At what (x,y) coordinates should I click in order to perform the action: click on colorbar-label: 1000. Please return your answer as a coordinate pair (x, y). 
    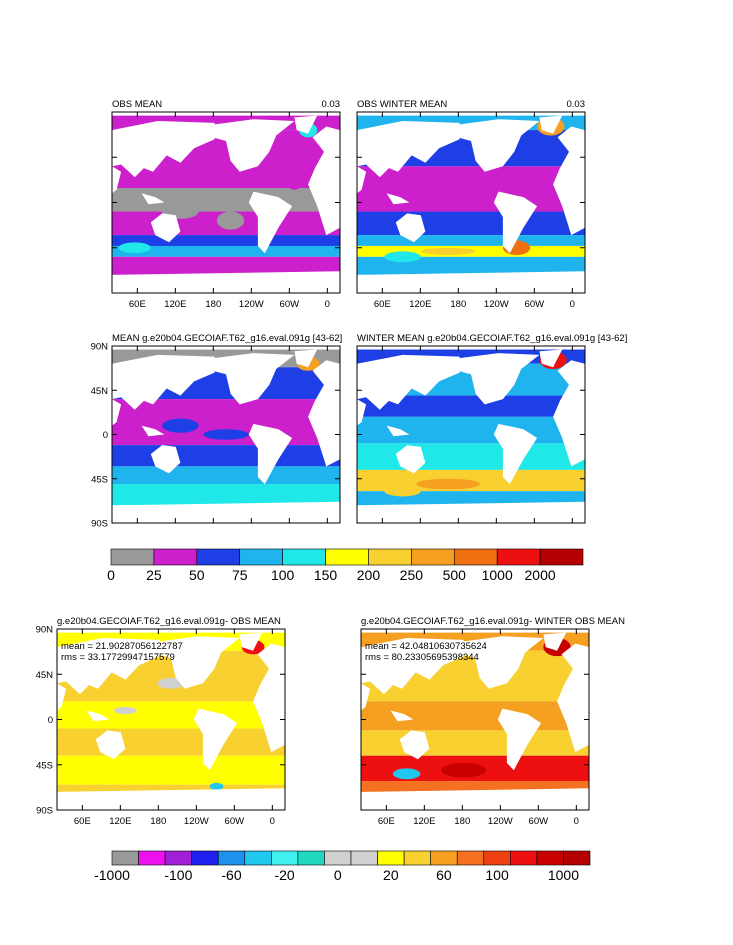
    Looking at the image, I should click on (497, 575).